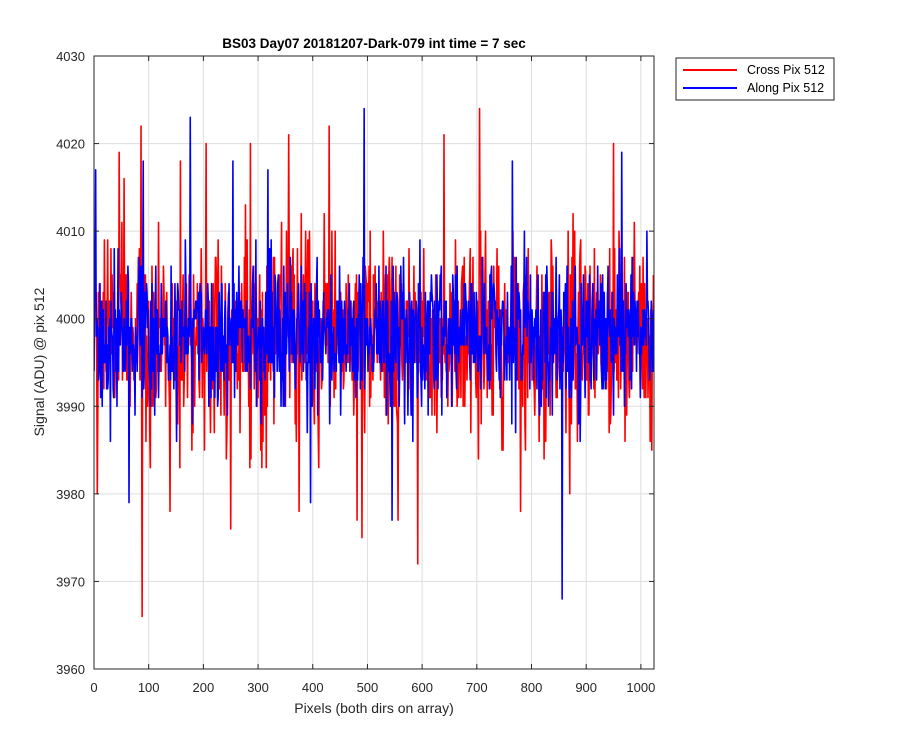 This screenshot has height=750, width=900. I want to click on x-tick-label: 200, so click(204, 687).